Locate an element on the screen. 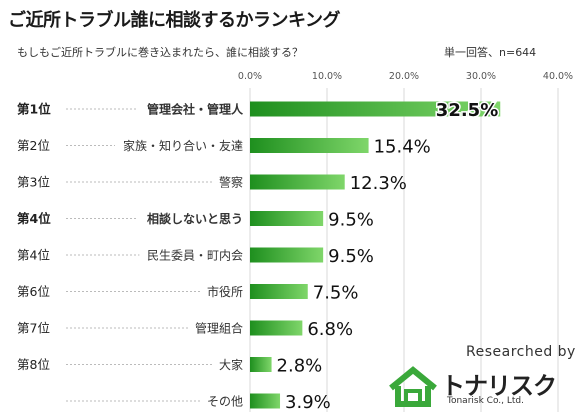 The image size is (580, 415). x-tick-label: 10.0% is located at coordinates (327, 76).